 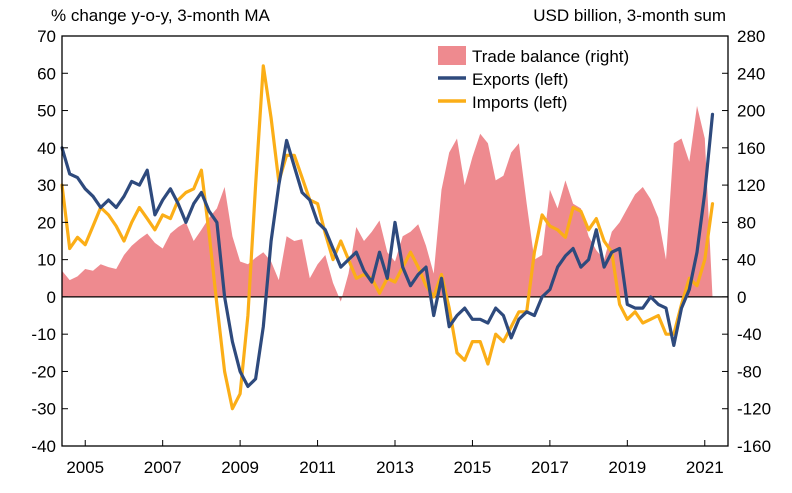 What do you see at coordinates (473, 467) in the screenshot?
I see `x-tick-label: 2015` at bounding box center [473, 467].